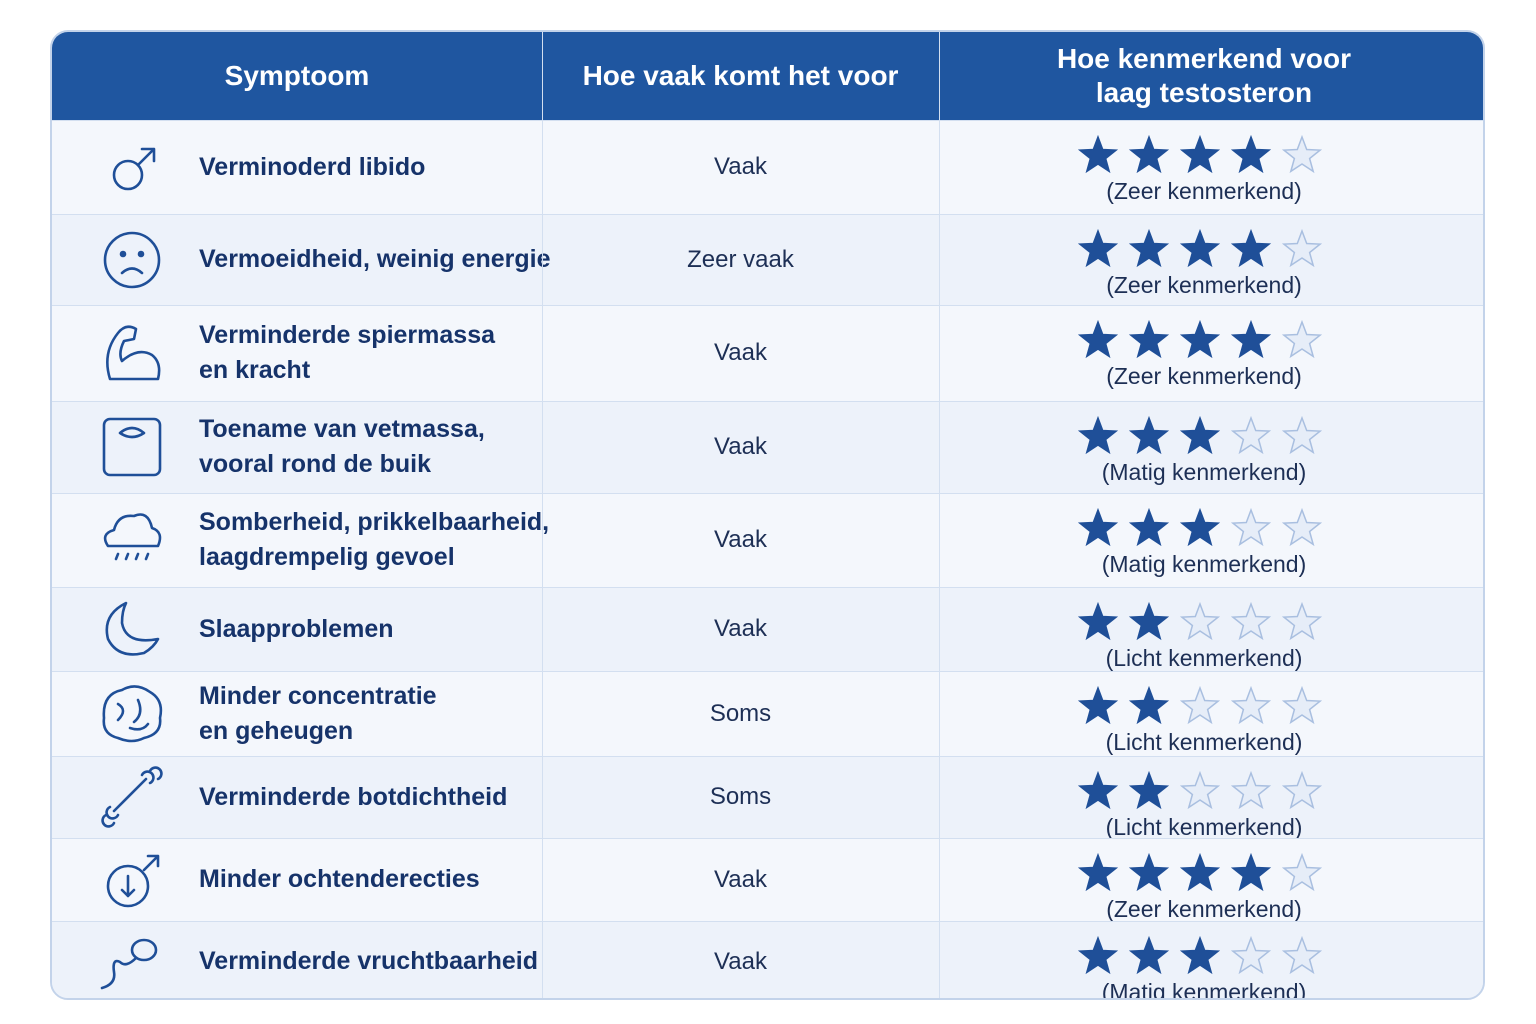 Image resolution: width=1536 pixels, height=1024 pixels. Describe the element at coordinates (276, 730) in the screenshot. I see `symptom-name: en geheugen` at that location.